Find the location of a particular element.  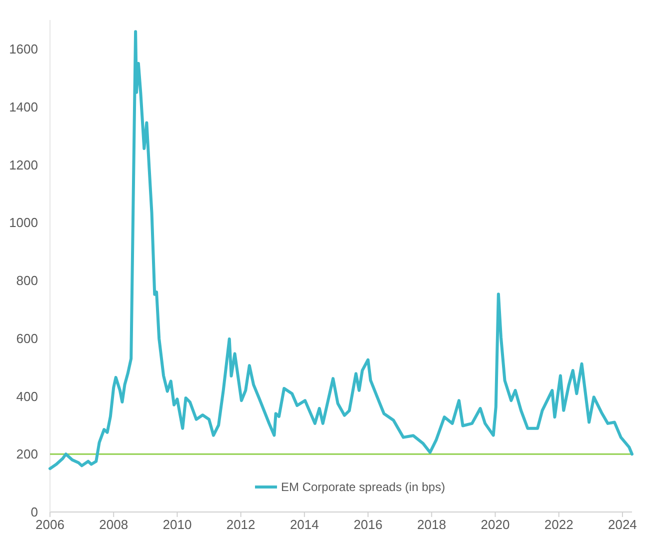

x-tick-label: 2024 is located at coordinates (622, 524).